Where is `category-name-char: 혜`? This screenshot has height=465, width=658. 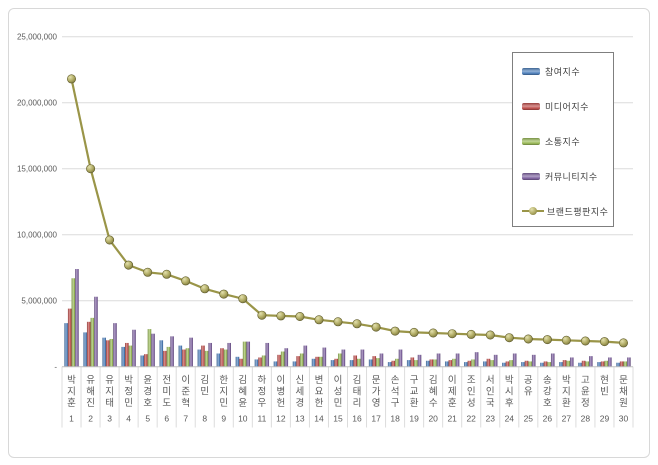 category-name-char: 혜 is located at coordinates (242, 392).